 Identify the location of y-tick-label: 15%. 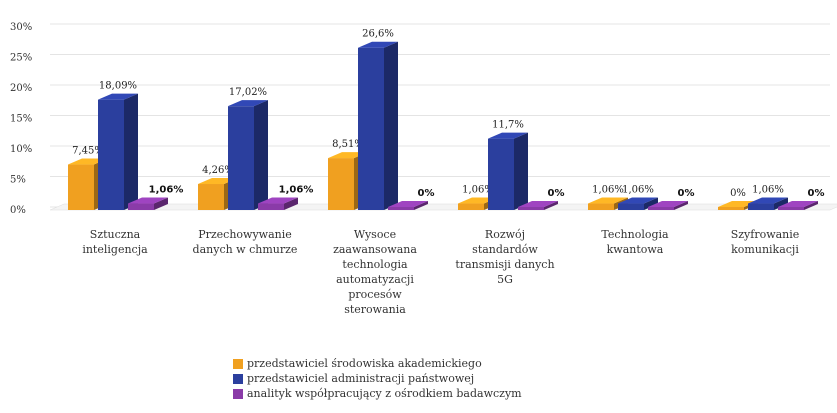
(21, 119).